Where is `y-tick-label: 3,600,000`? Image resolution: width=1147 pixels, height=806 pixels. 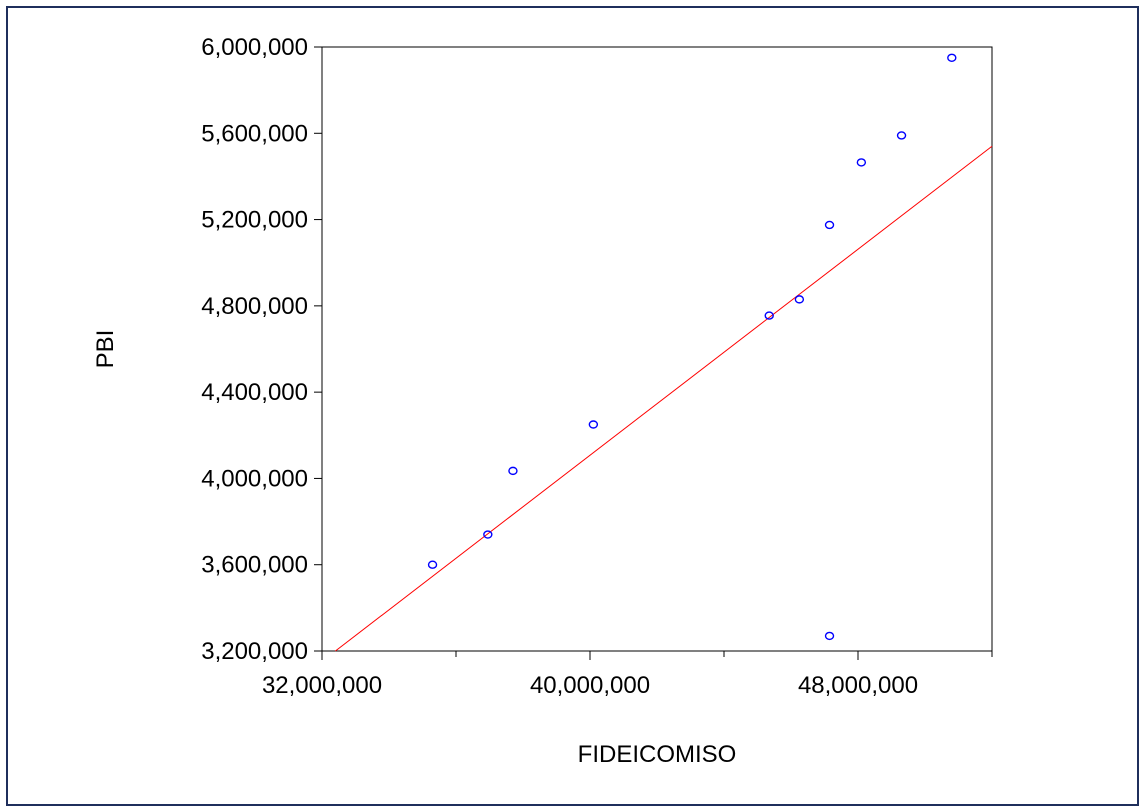
y-tick-label: 3,600,000 is located at coordinates (254, 565).